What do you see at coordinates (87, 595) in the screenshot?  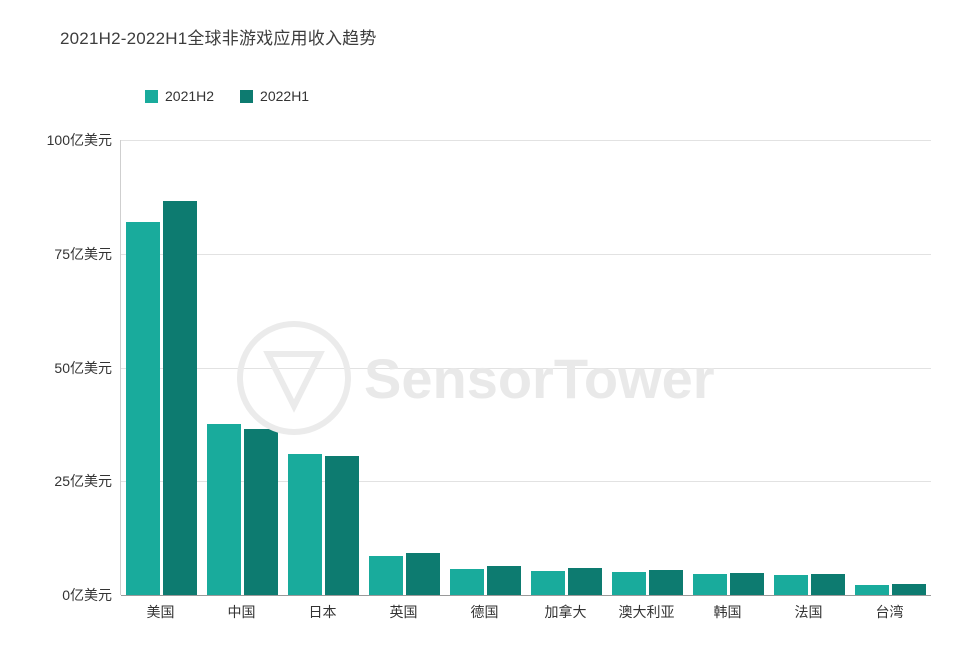 I see `y-tick-label: 0亿美元` at bounding box center [87, 595].